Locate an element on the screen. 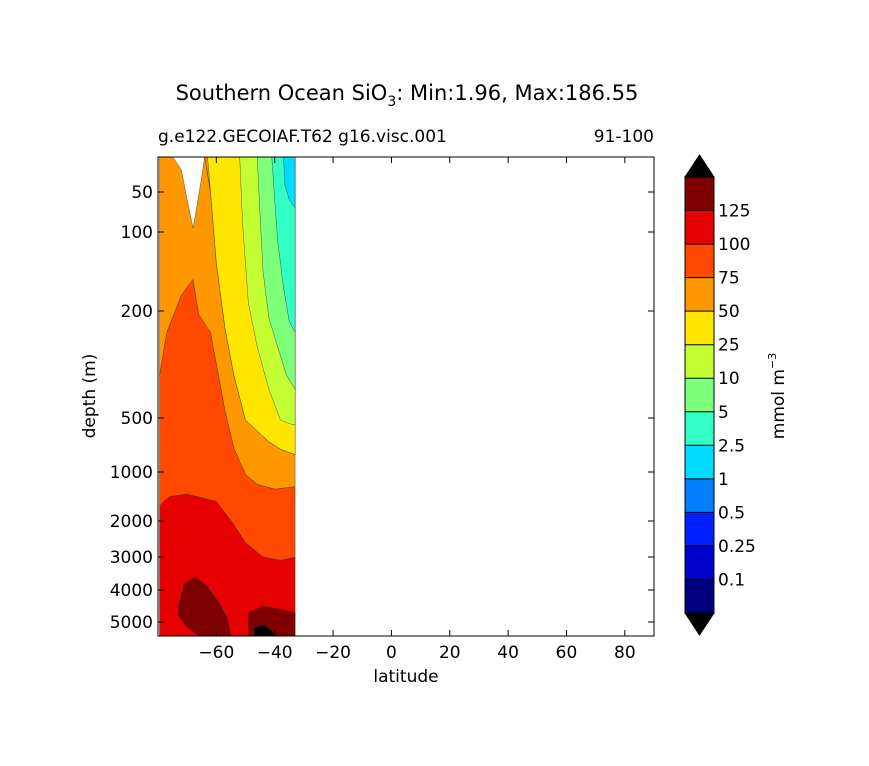 This screenshot has height=766, width=869. y-tick-label: 1000 is located at coordinates (131, 473).